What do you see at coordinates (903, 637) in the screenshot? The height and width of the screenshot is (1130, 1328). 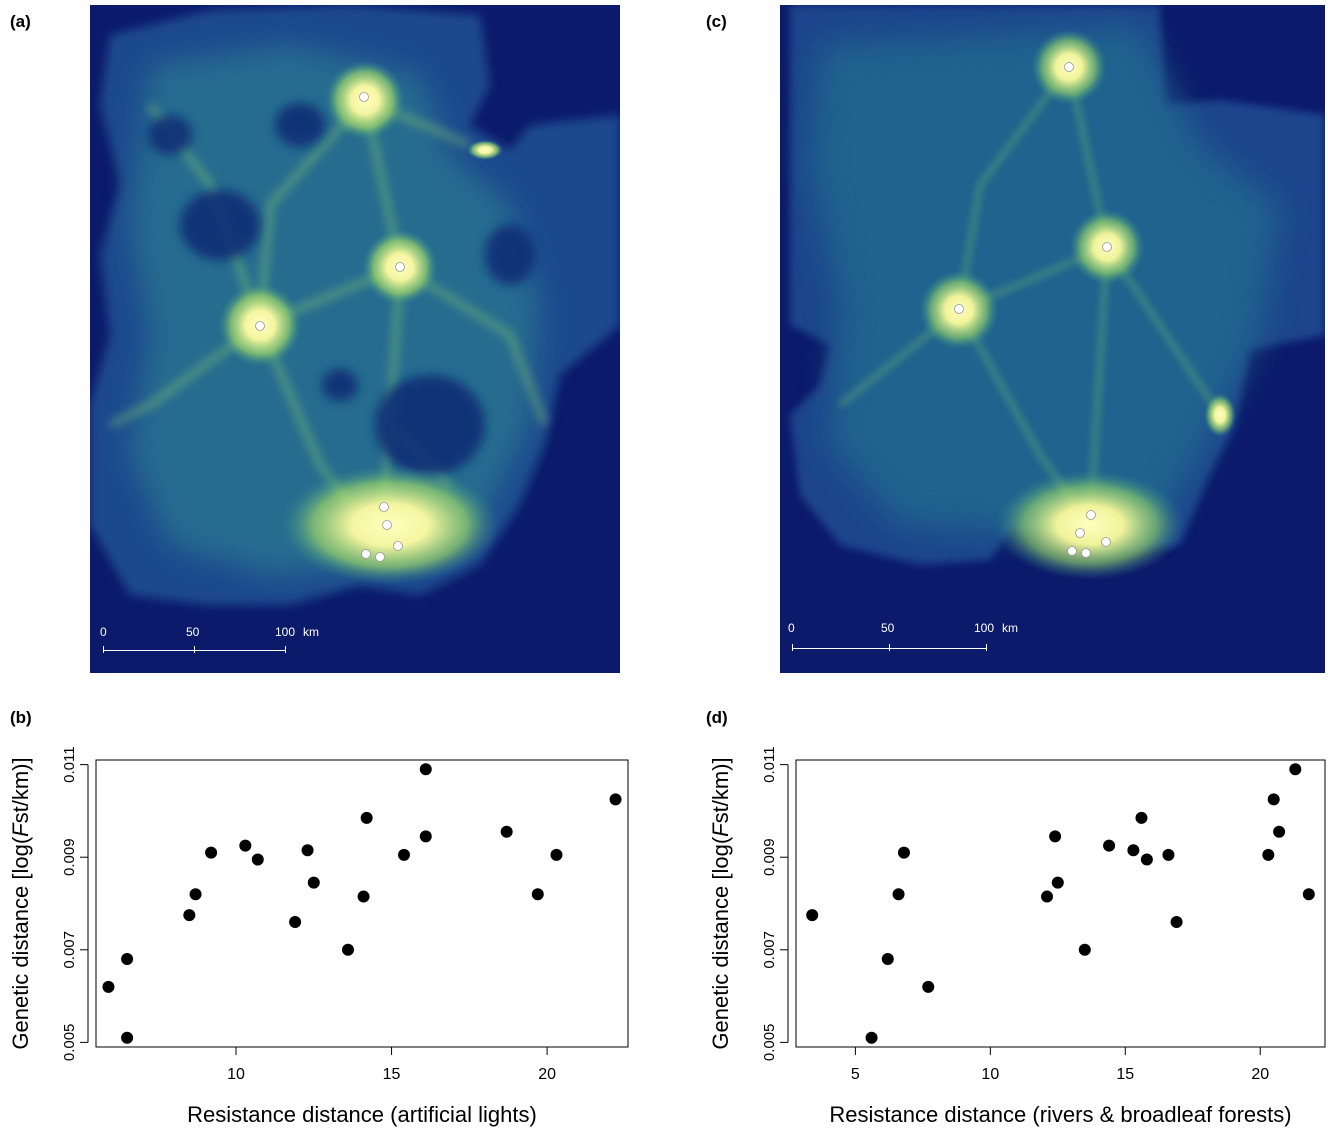 I see `scale-bar-c: 0 50 100 km` at bounding box center [903, 637].